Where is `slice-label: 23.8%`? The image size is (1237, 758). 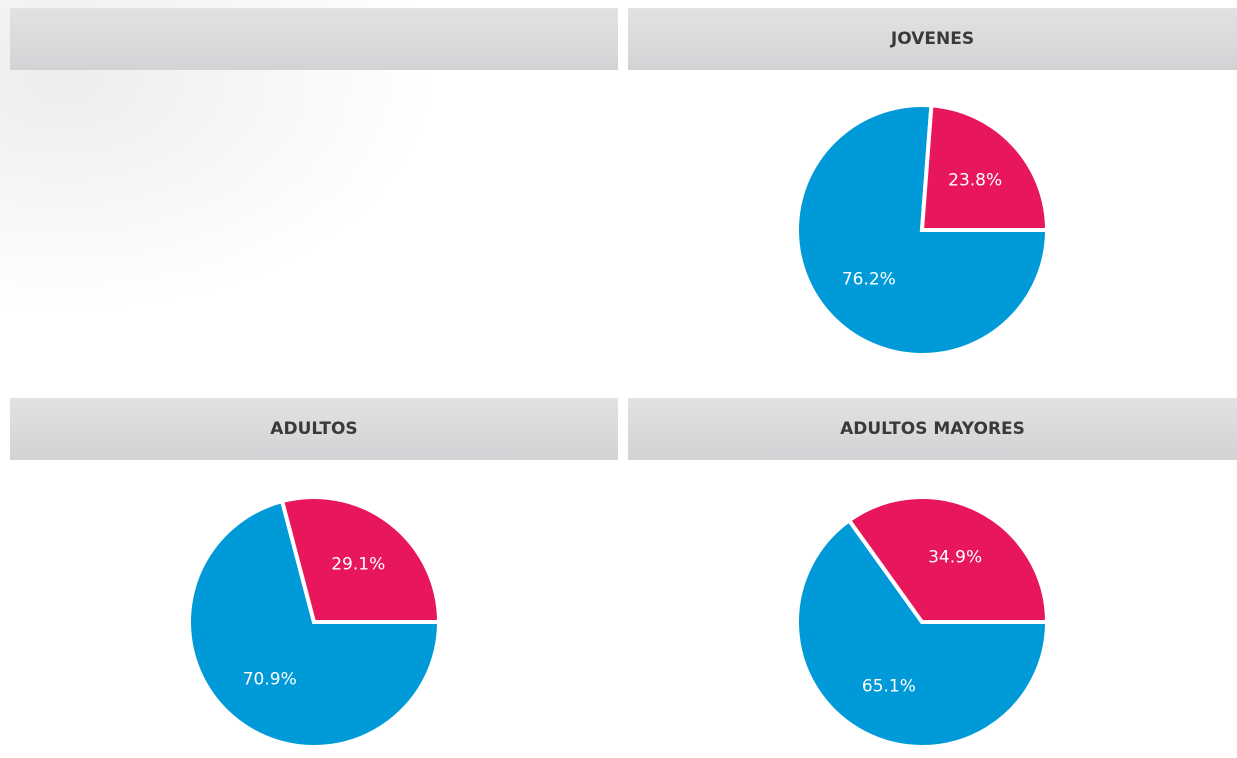 slice-label: 23.8% is located at coordinates (975, 181).